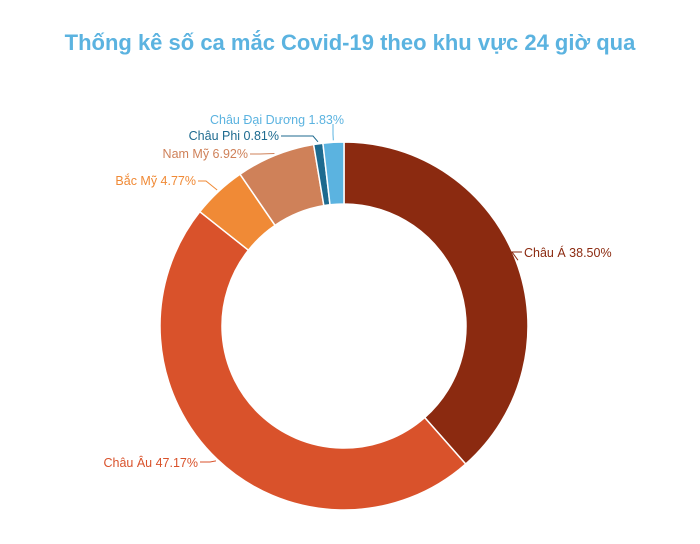 The width and height of the screenshot is (700, 544). I want to click on slice-label: Nam Mỹ 6.92%, so click(205, 154).